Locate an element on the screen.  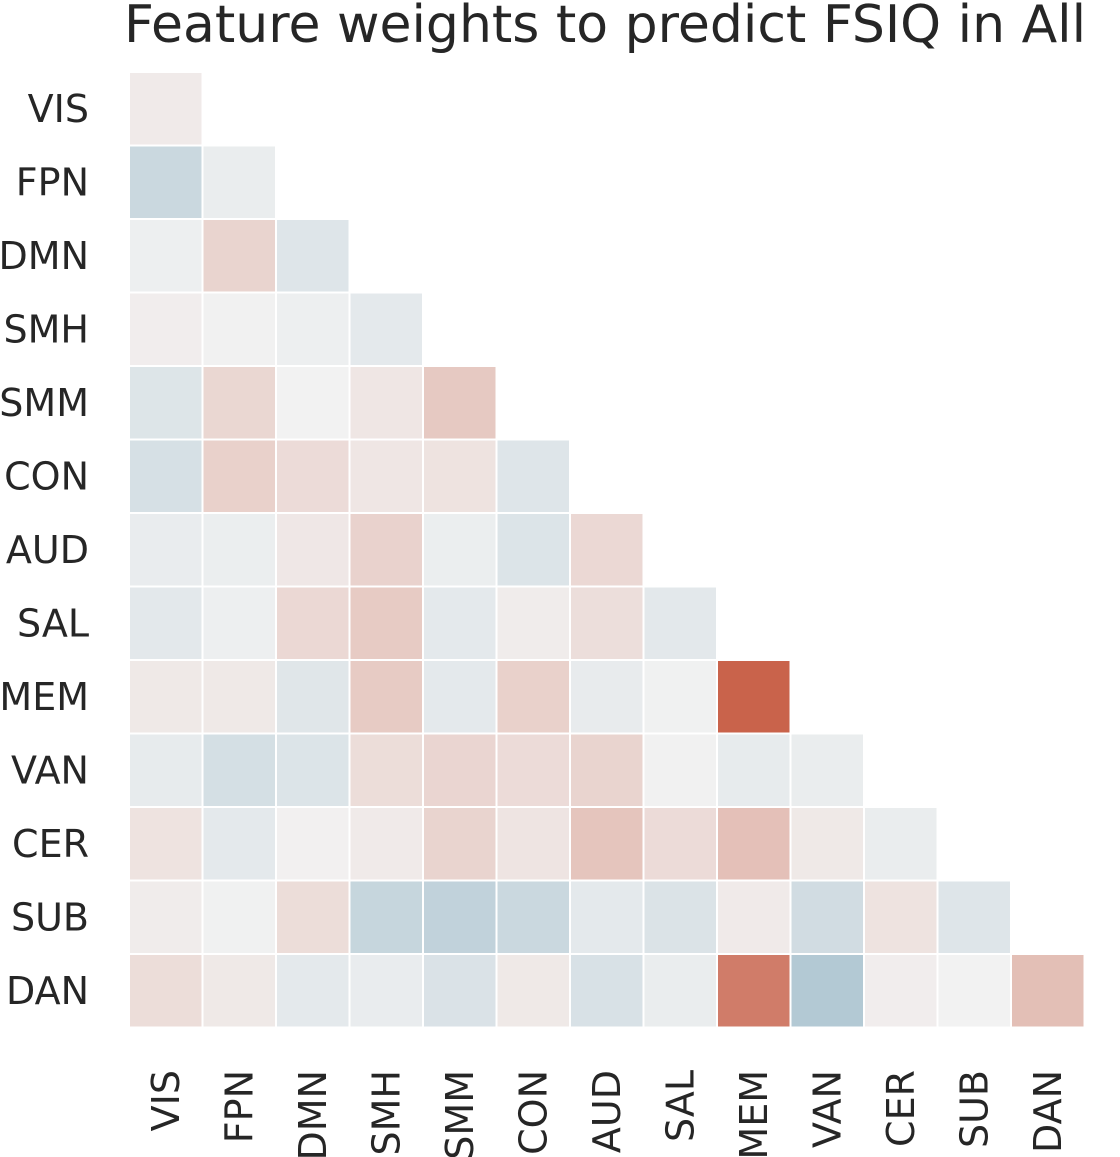
column-label-van: VAN is located at coordinates (827, 1109).